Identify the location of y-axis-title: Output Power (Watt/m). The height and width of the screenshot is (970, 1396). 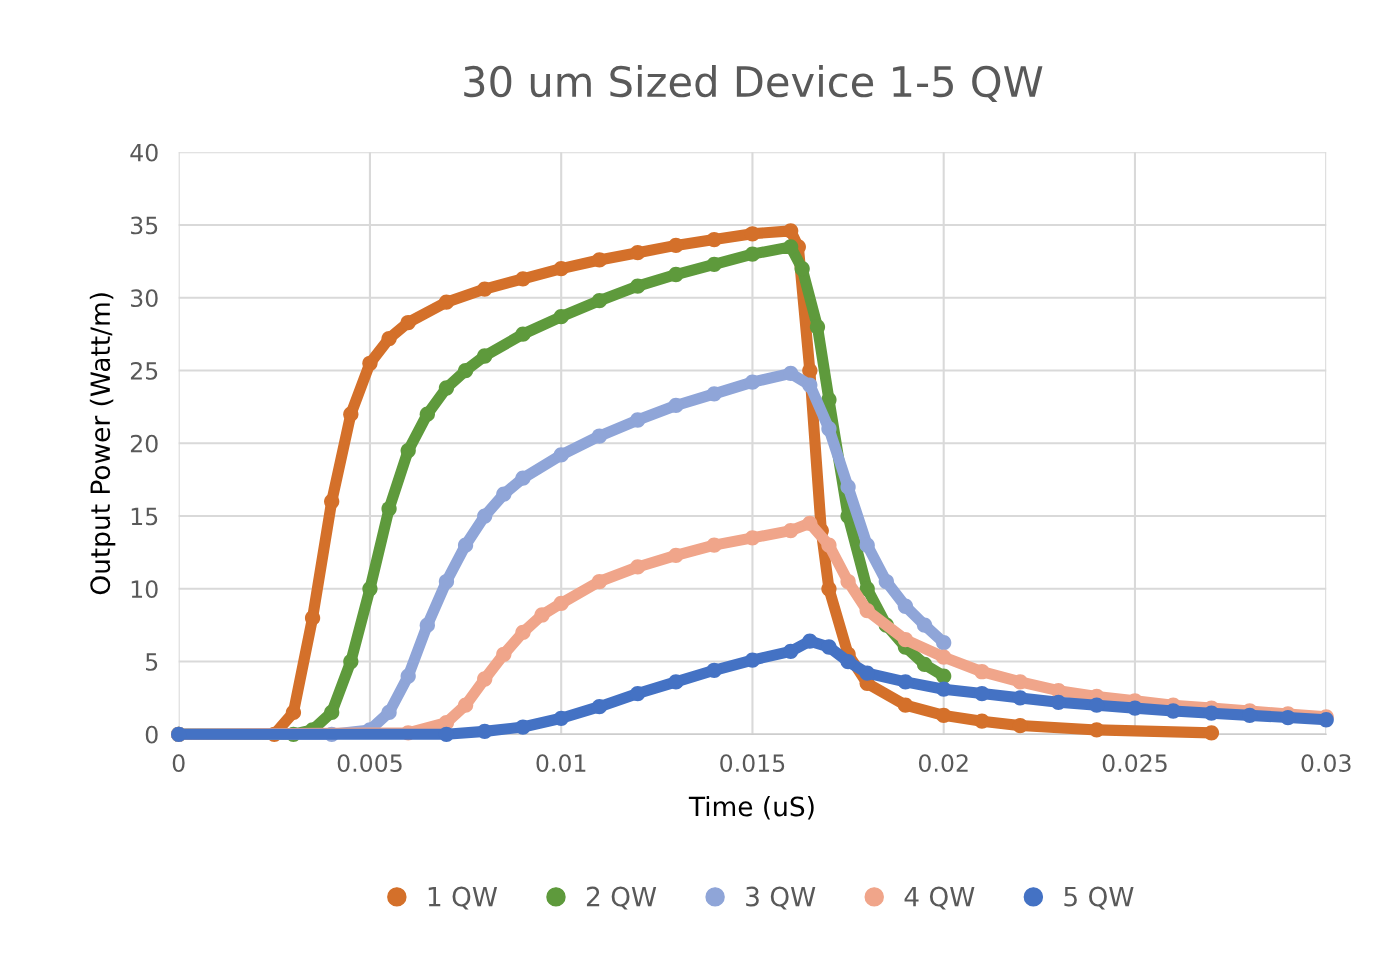
(102, 444).